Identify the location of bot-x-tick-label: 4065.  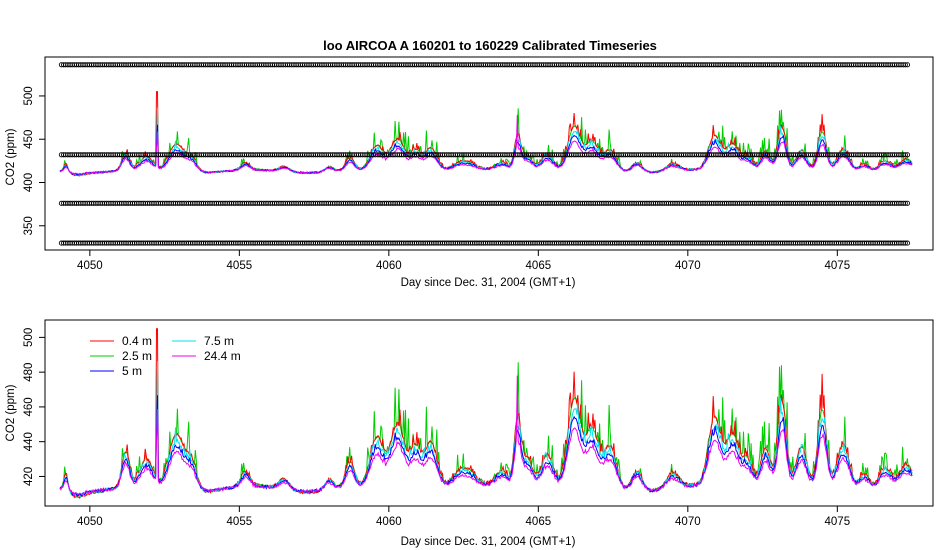
(539, 522).